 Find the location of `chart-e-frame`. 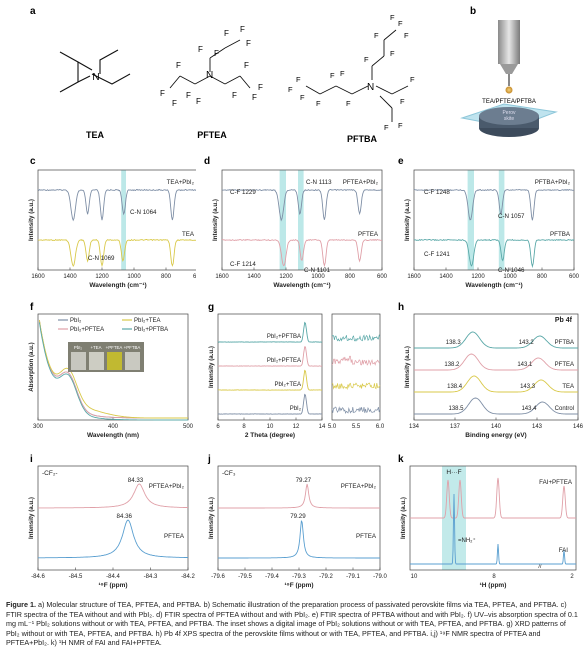

chart-e-frame is located at coordinates (494, 220).